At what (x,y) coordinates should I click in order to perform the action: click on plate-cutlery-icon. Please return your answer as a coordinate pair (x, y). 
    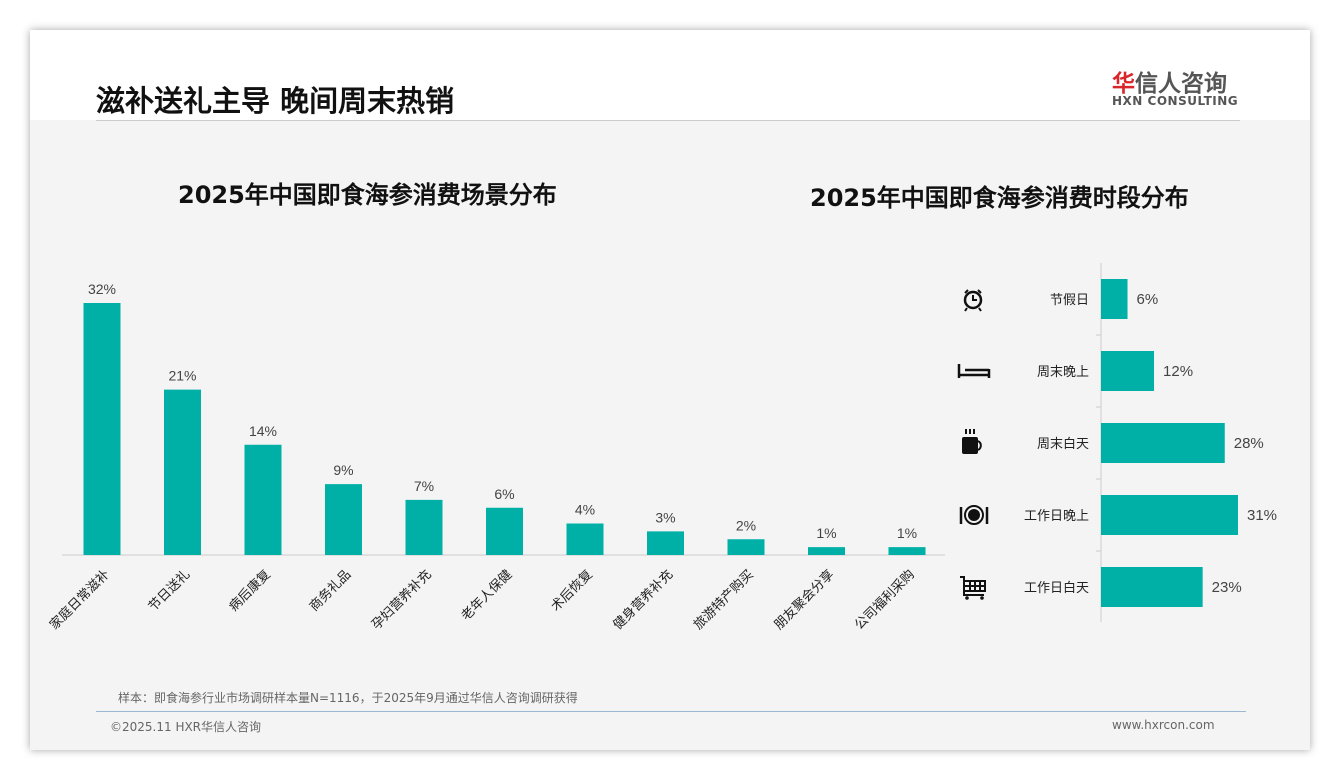
    Looking at the image, I should click on (974, 515).